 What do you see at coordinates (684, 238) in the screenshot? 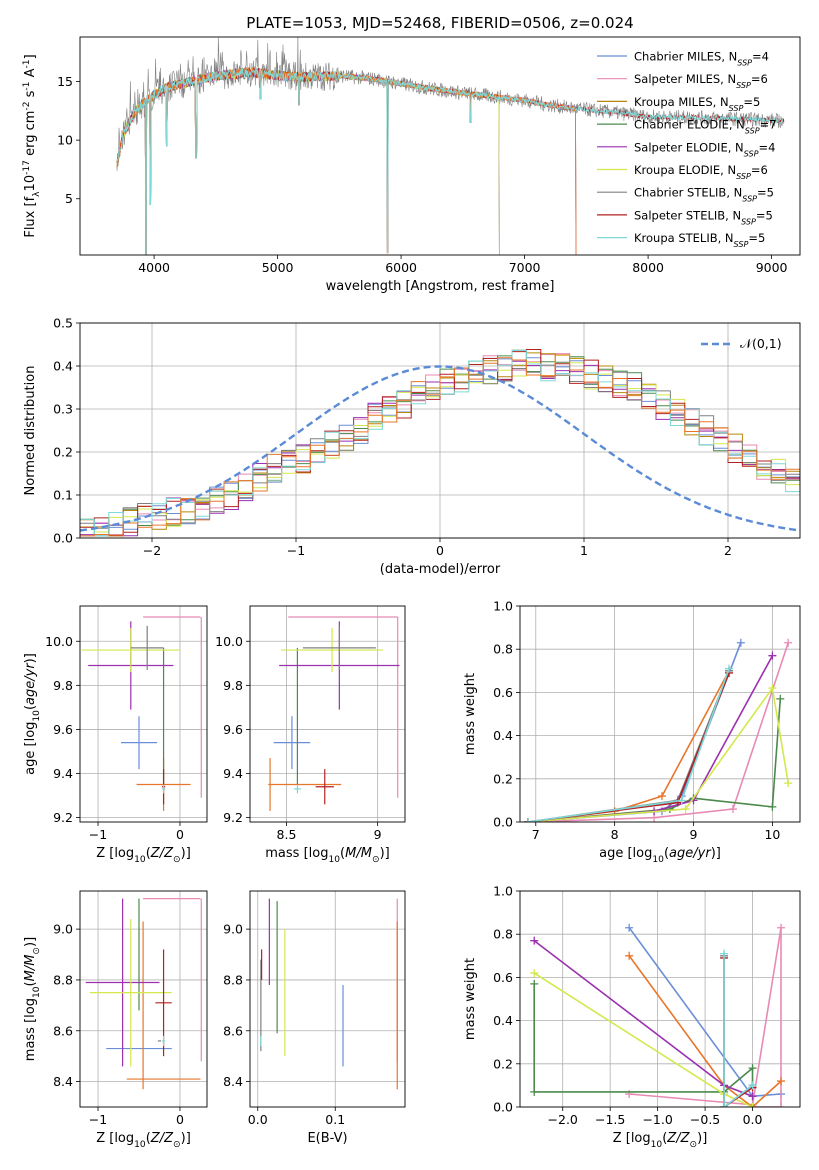
I see `legend-series-name: Kroupa STELIB, N` at bounding box center [684, 238].